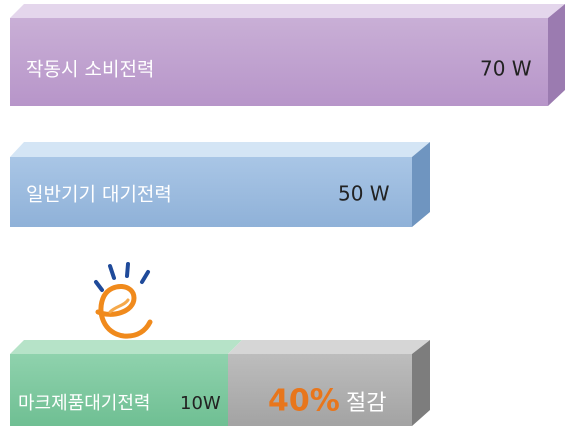  I want to click on bar-value: 10W, so click(200, 403).